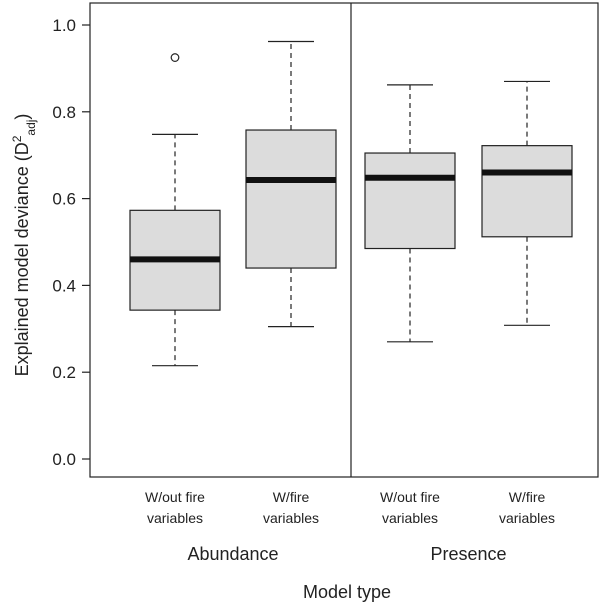 This screenshot has height=606, width=608. What do you see at coordinates (232, 554) in the screenshot?
I see `group-label-abundance: Abundance` at bounding box center [232, 554].